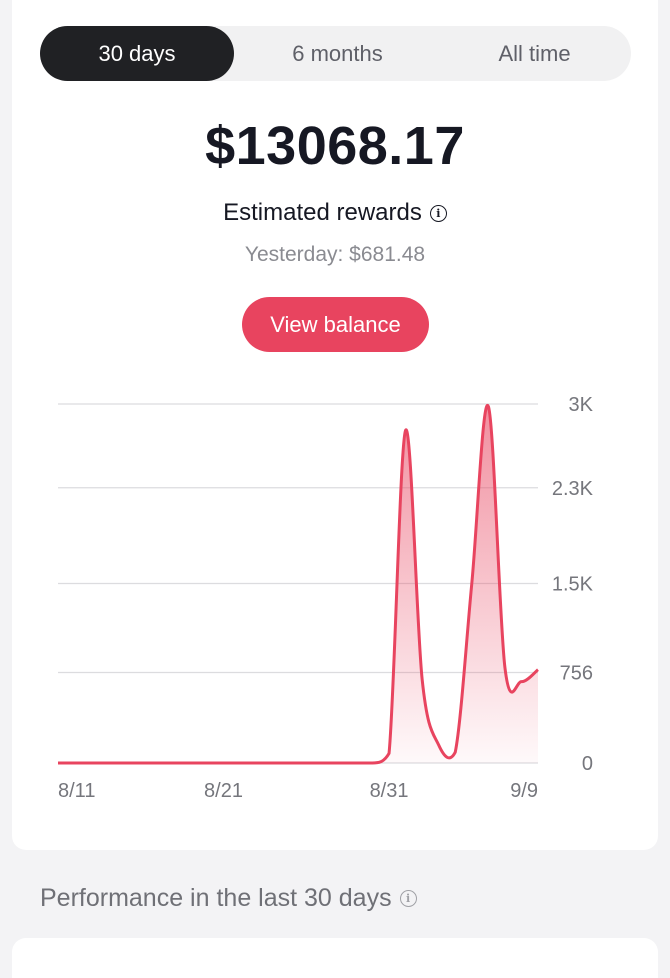  Describe the element at coordinates (223, 791) in the screenshot. I see `x-tick-label: 8/21` at that location.